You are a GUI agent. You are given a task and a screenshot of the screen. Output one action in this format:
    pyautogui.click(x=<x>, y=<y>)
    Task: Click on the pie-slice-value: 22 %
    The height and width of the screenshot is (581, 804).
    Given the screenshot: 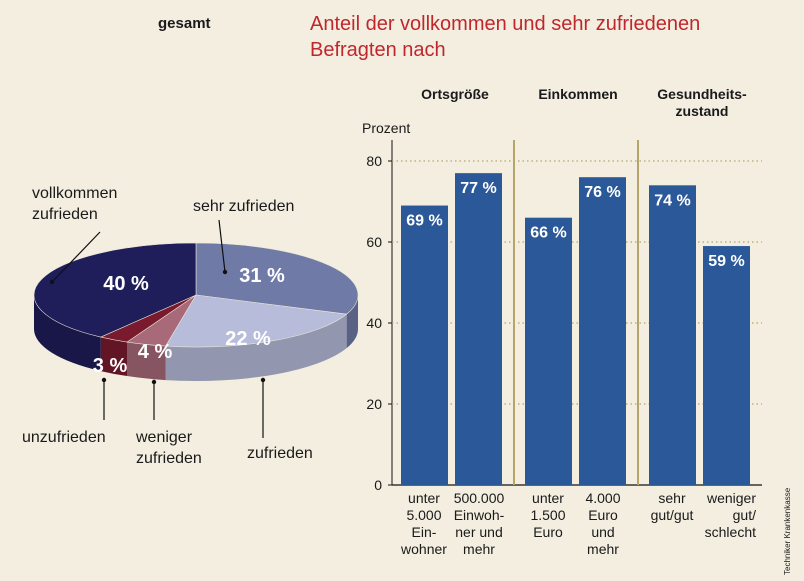 What is the action you would take?
    pyautogui.click(x=248, y=339)
    